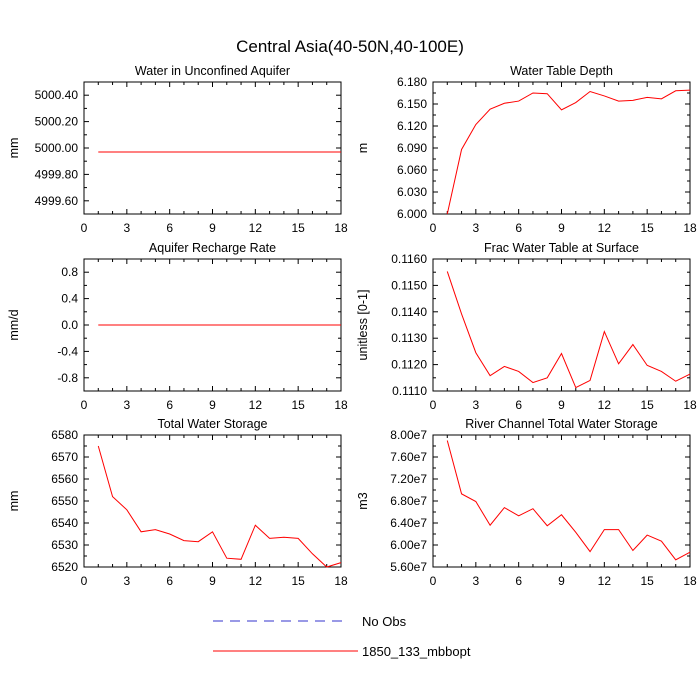 The image size is (700, 700). I want to click on y-axis-label-frac-water-table-at-surface: unitless [0-1], so click(363, 325).